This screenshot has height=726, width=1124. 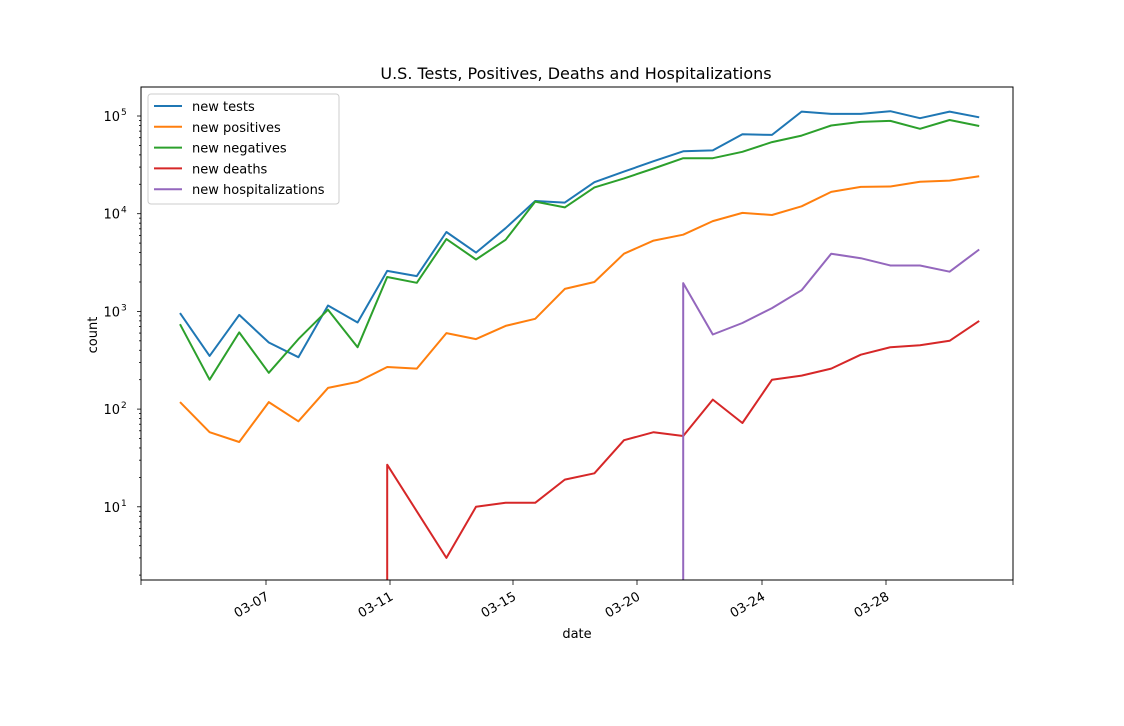 What do you see at coordinates (124, 406) in the screenshot?
I see `y-tick-label-exponent: 2` at bounding box center [124, 406].